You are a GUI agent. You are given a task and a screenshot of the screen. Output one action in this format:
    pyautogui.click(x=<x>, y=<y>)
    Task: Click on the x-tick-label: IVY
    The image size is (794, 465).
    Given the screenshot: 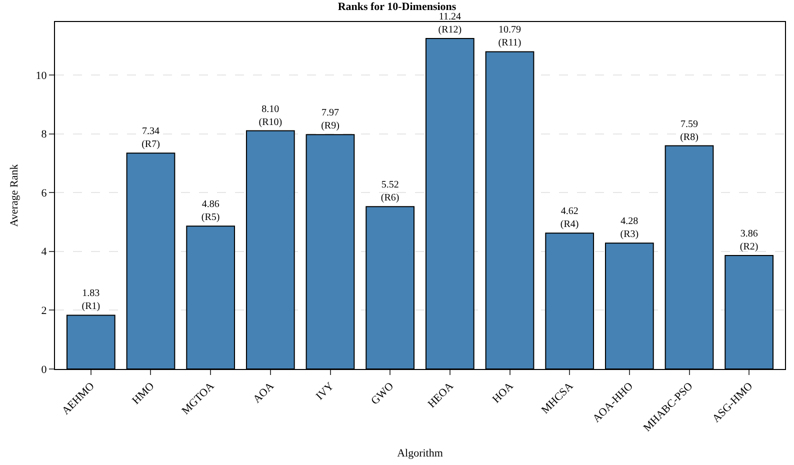 What is the action you would take?
    pyautogui.click(x=325, y=391)
    